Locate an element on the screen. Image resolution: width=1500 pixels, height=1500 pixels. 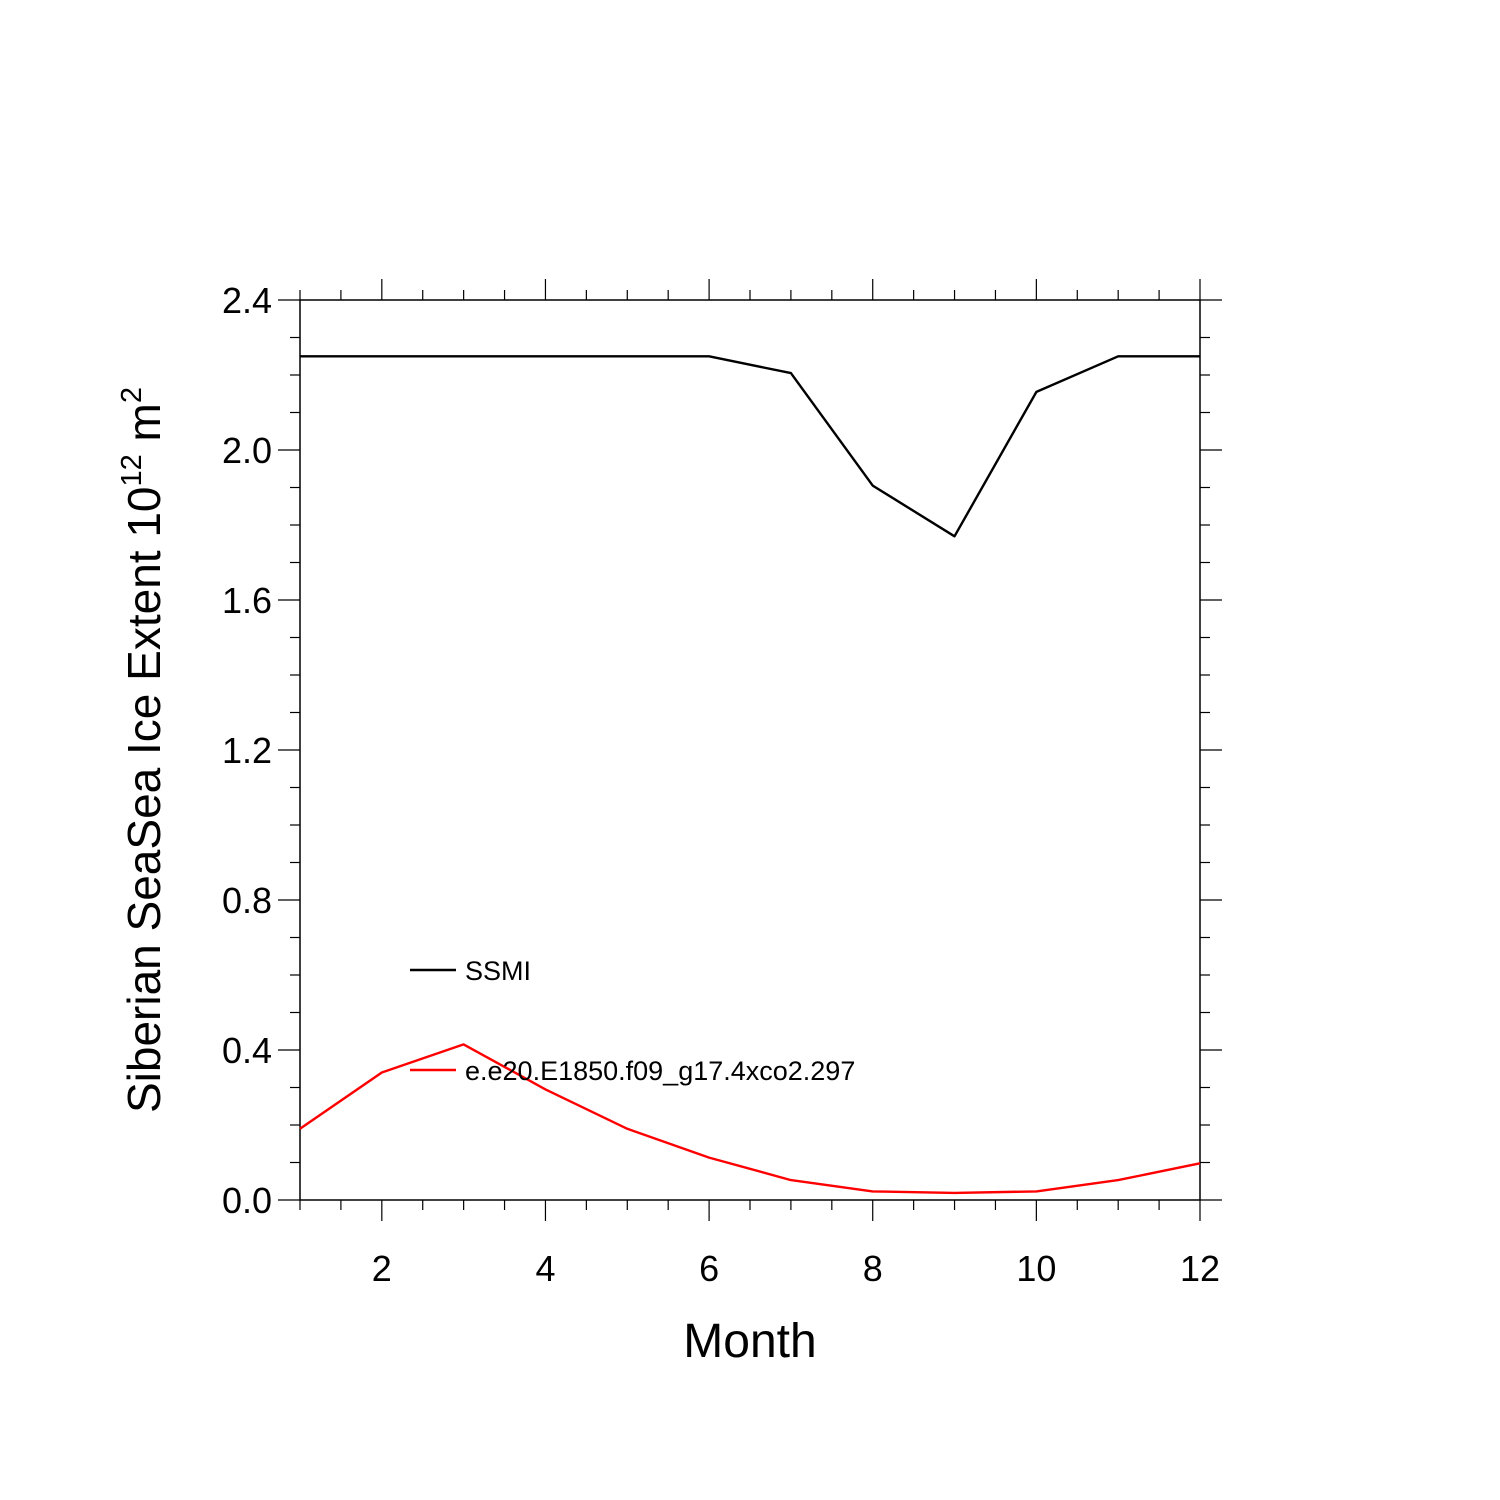
x-tick-label: 12 is located at coordinates (1200, 1268).